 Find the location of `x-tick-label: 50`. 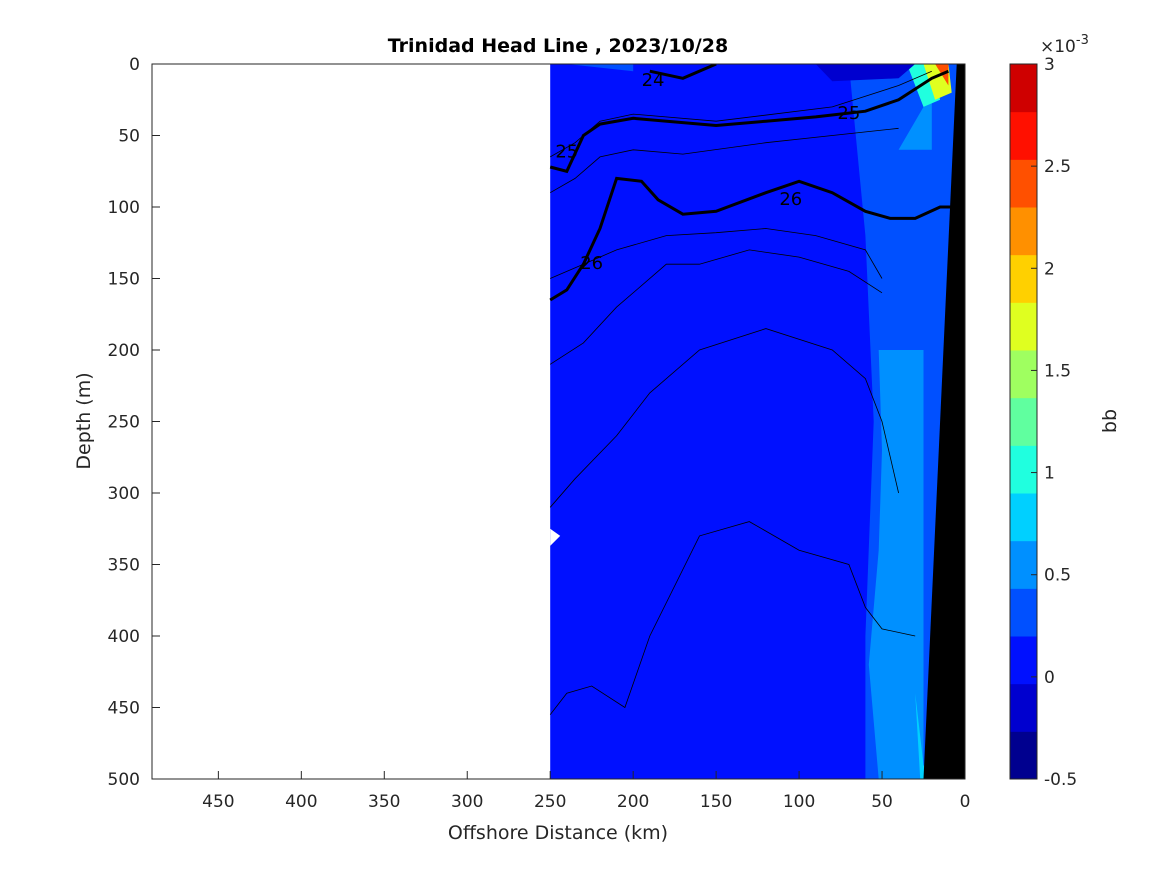

x-tick-label: 50 is located at coordinates (882, 802).